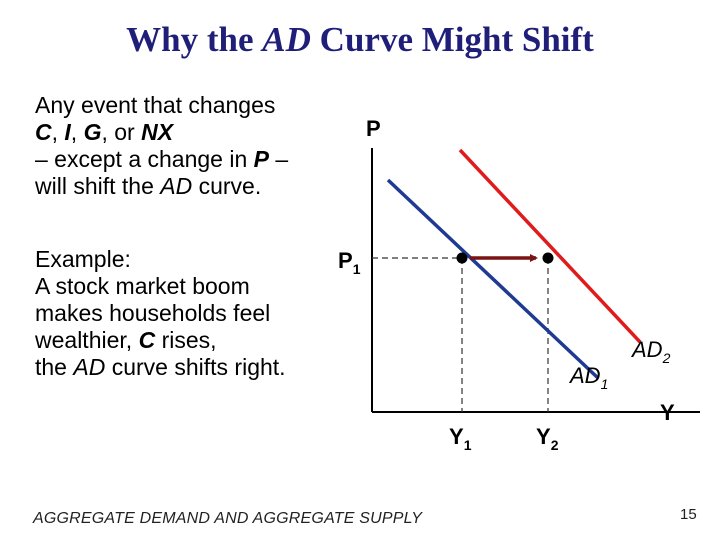 The width and height of the screenshot is (720, 540). I want to click on para2-line2: A stock market boom, so click(142, 286).